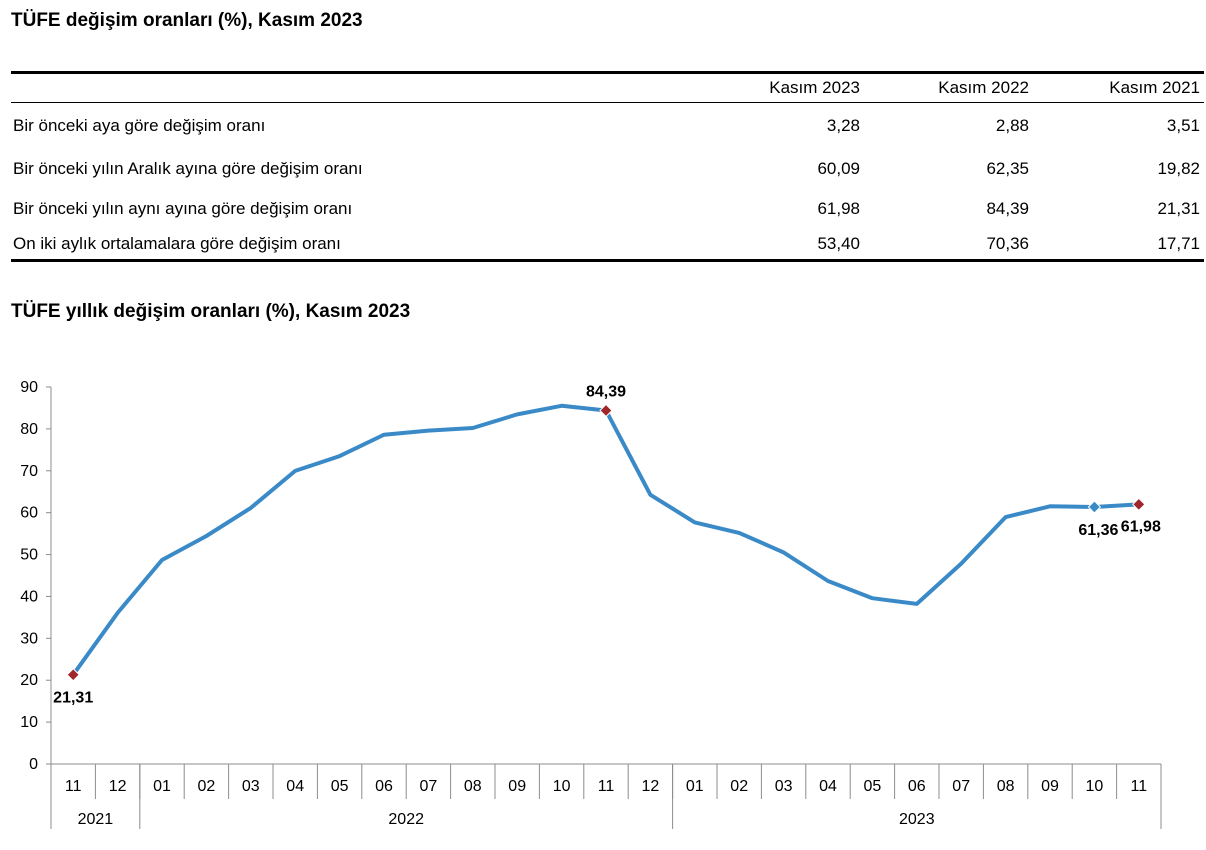 This screenshot has width=1206, height=850. What do you see at coordinates (73, 698) in the screenshot?
I see `data-label: 21,31` at bounding box center [73, 698].